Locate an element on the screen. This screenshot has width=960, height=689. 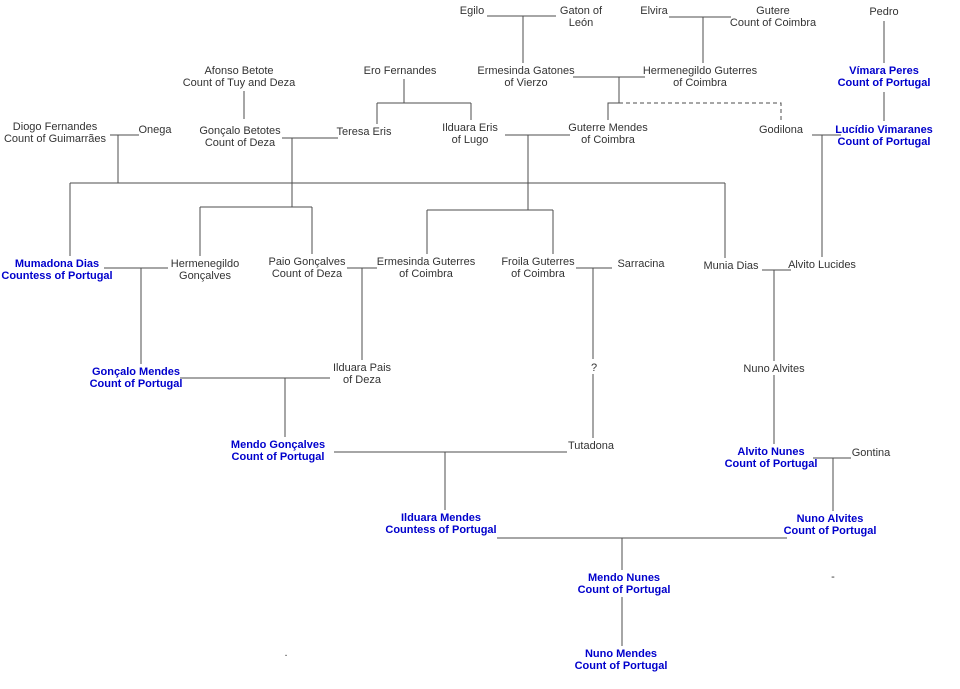
person-afonso-betote: Afonso Betote Count of Tuy and Deza is located at coordinates (239, 77).